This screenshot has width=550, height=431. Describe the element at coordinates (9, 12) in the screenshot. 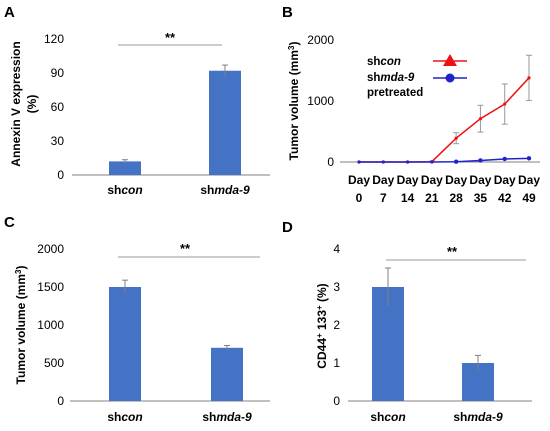

I see `panel-a-letter: A` at that location.